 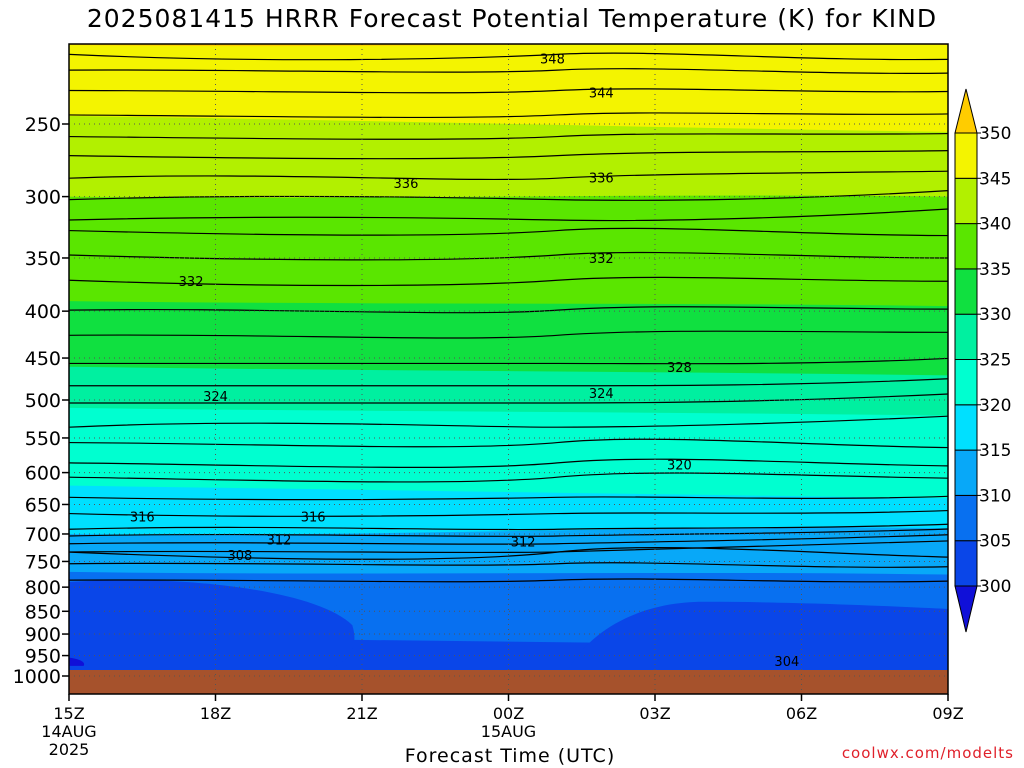 What do you see at coordinates (43, 359) in the screenshot?
I see `y-tick-label: 450` at bounding box center [43, 359].